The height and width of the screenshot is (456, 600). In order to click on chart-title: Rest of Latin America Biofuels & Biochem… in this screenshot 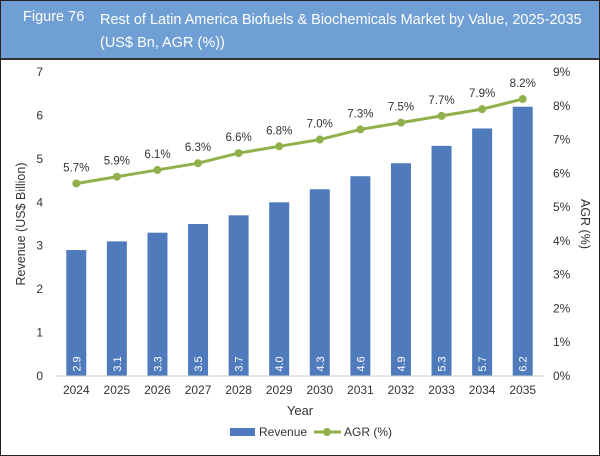, I will do `click(341, 31)`.